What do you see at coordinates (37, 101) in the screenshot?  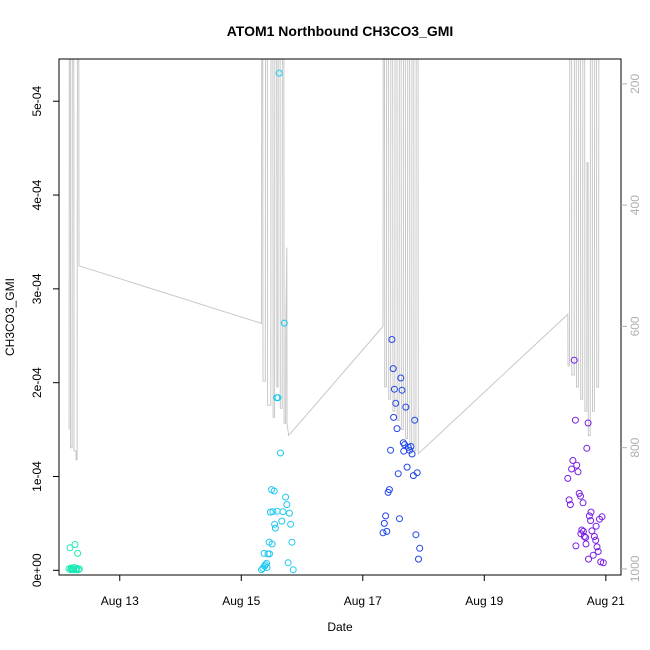 I see `y-tick-label-5: 5e-04` at bounding box center [37, 101].